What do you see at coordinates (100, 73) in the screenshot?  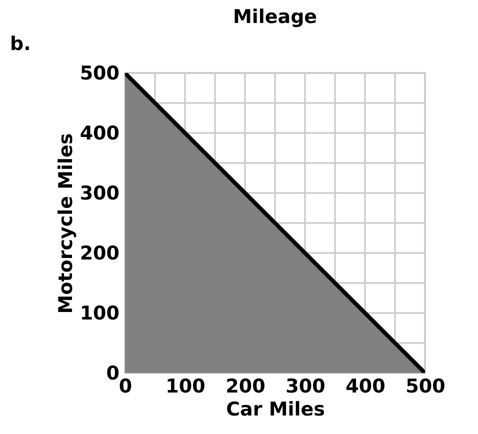 I see `y-tick-label: 500` at bounding box center [100, 73].